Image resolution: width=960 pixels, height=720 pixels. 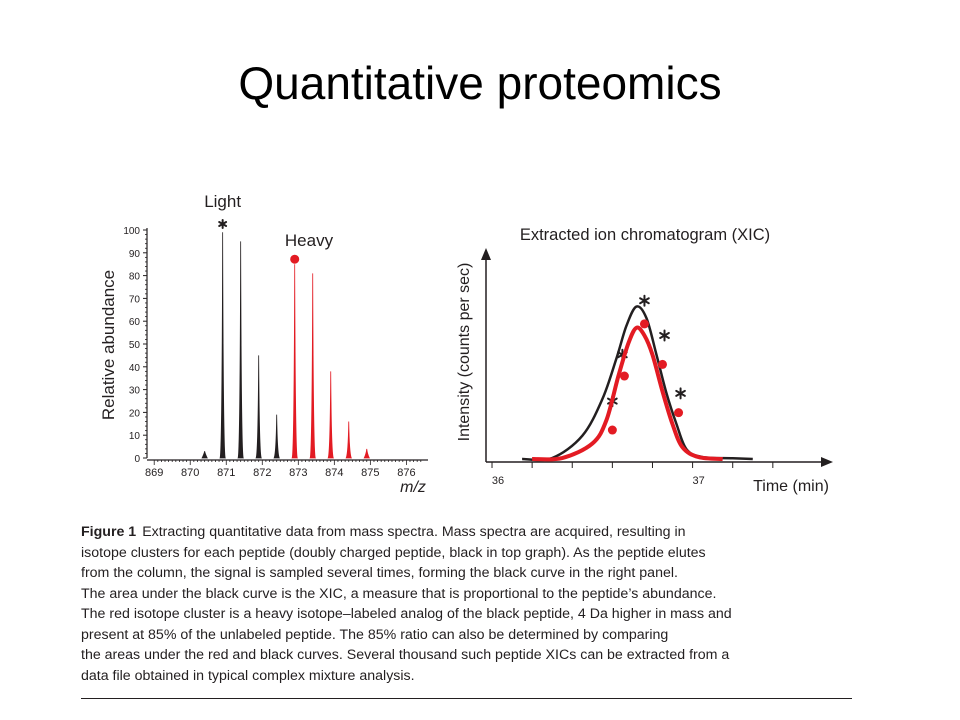 I want to click on ms-y-tick-label: 20, so click(x=135, y=413).